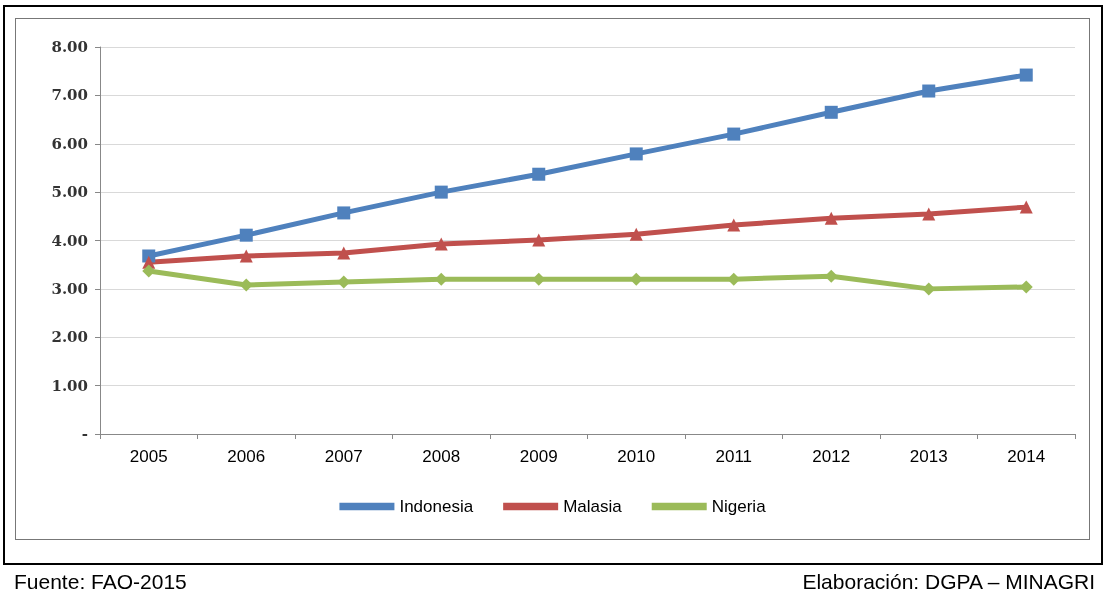 Image resolution: width=1109 pixels, height=610 pixels. Describe the element at coordinates (441, 456) in the screenshot. I see `x-tick-label: 2008` at that location.